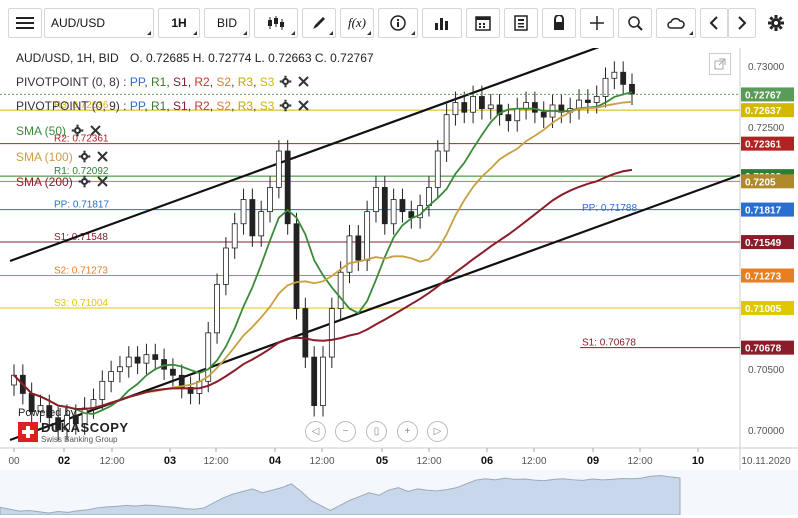 Image resolution: width=798 pixels, height=518 pixels. I want to click on volume-button, so click(442, 23).